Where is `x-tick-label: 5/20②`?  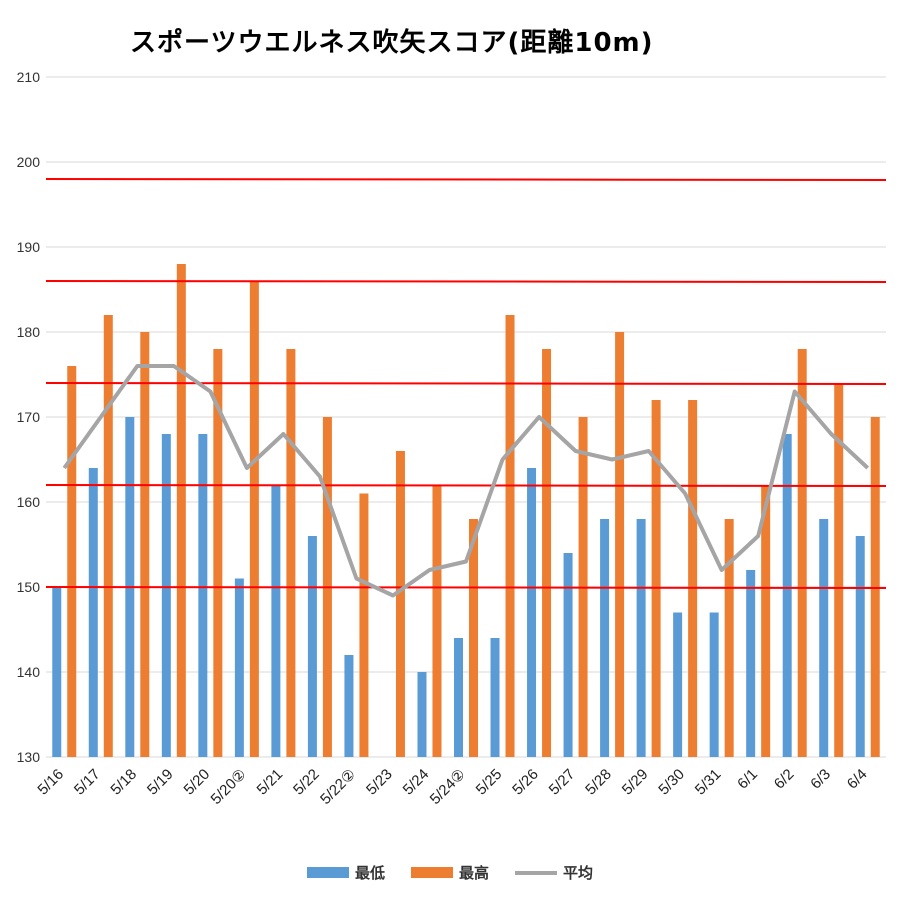
x-tick-label: 5/20② is located at coordinates (229, 787).